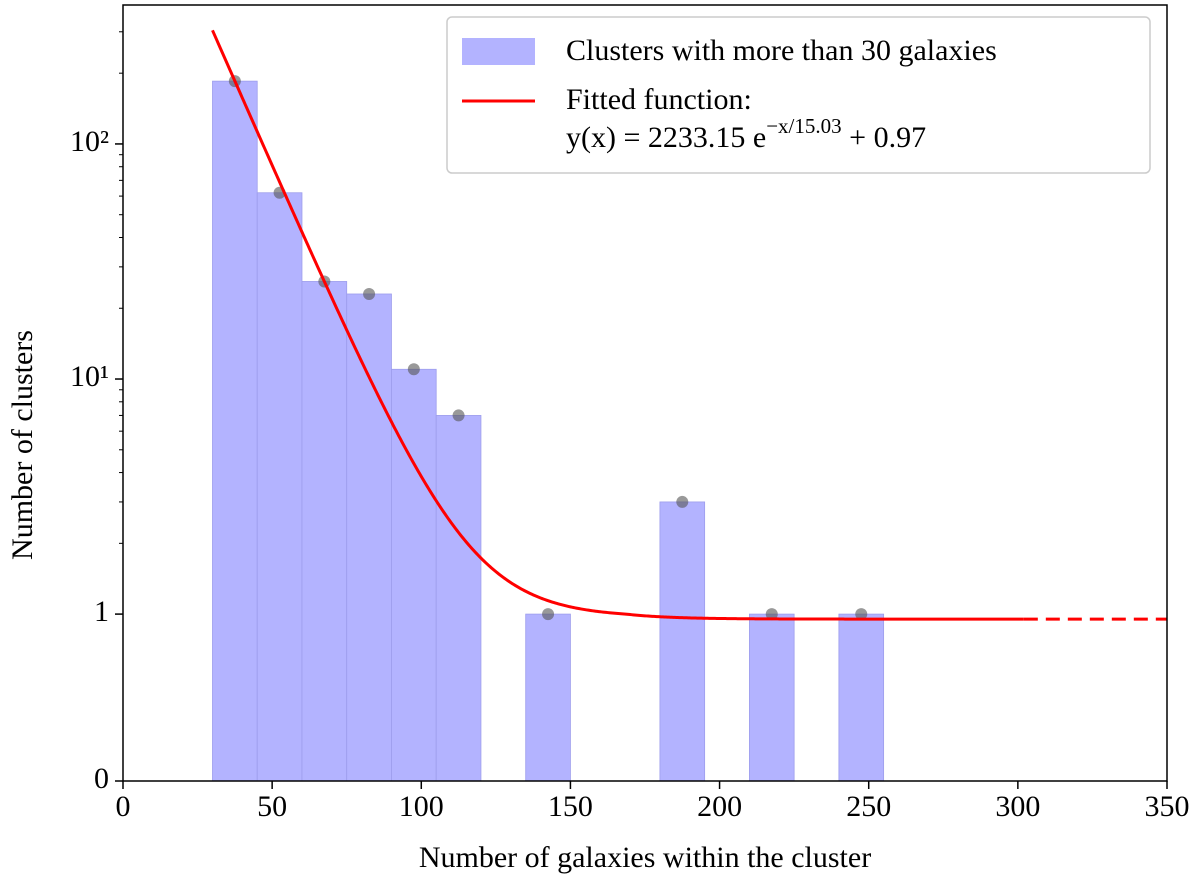 The image size is (1200, 891). What do you see at coordinates (101, 778) in the screenshot?
I see `y-tick-label: 0` at bounding box center [101, 778].